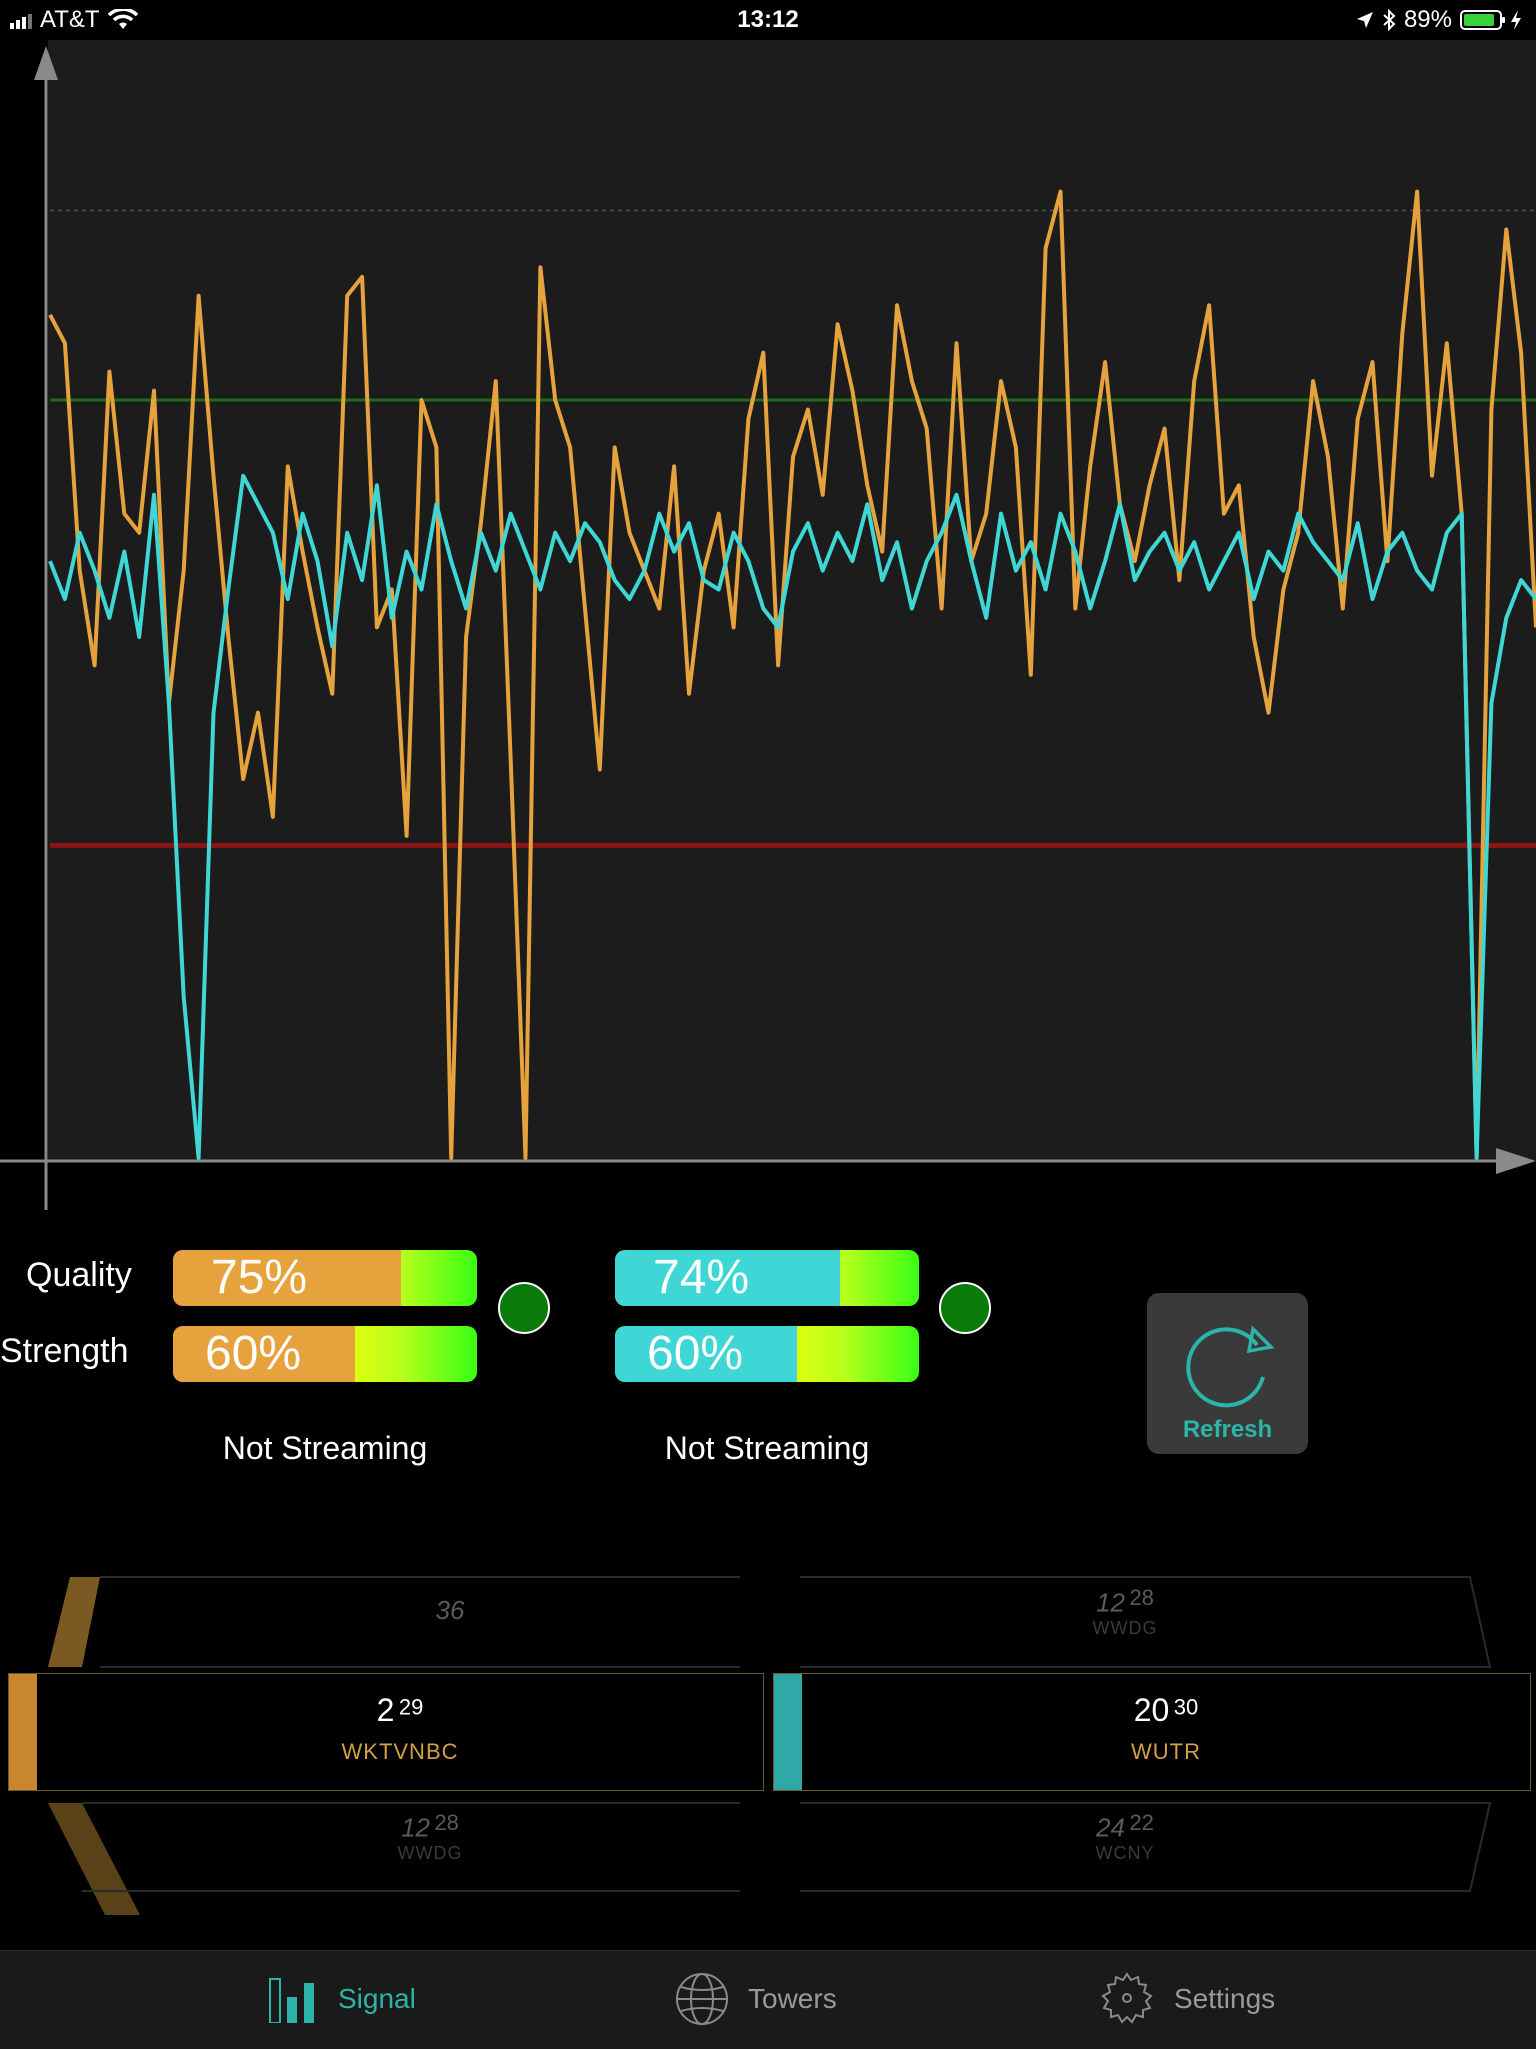  I want to click on globe-icon, so click(702, 1999).